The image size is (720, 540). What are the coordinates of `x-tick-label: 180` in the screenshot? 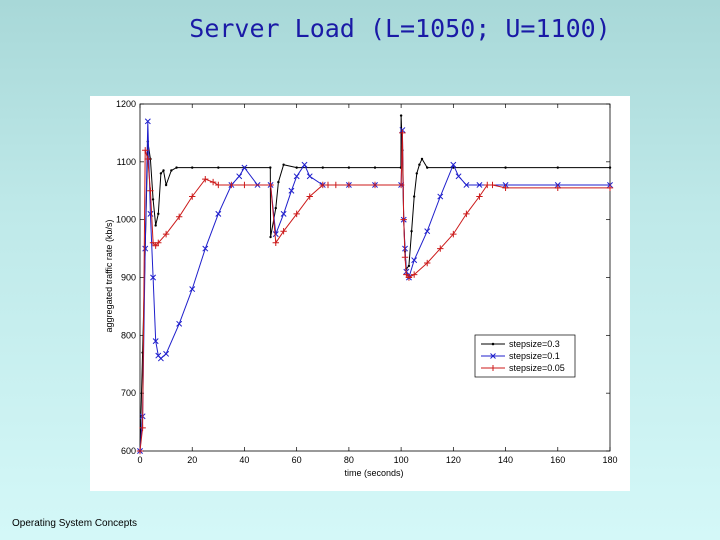 It's located at (609, 460).